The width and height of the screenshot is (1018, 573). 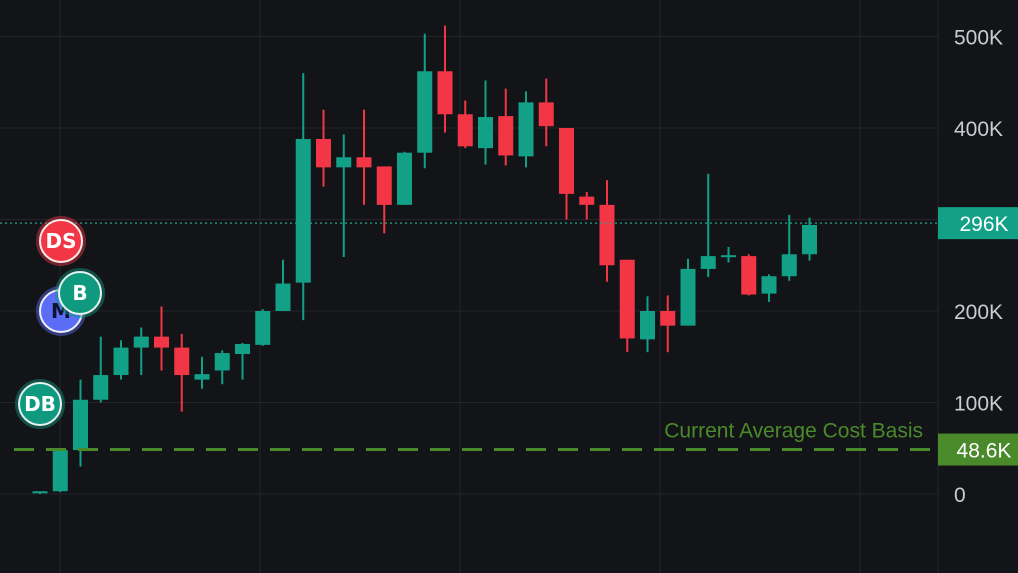 I want to click on marker-label: B, so click(x=79, y=293).